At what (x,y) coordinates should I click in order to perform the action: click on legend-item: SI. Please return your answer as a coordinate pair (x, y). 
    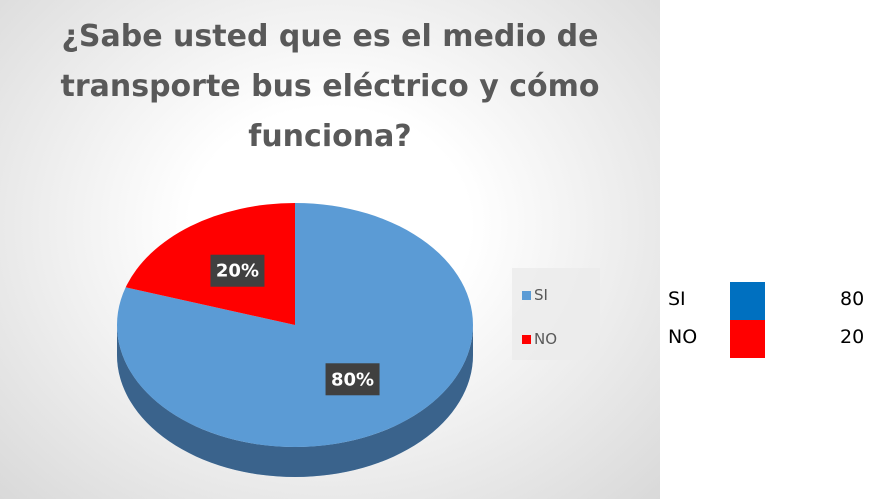
    Looking at the image, I should click on (535, 295).